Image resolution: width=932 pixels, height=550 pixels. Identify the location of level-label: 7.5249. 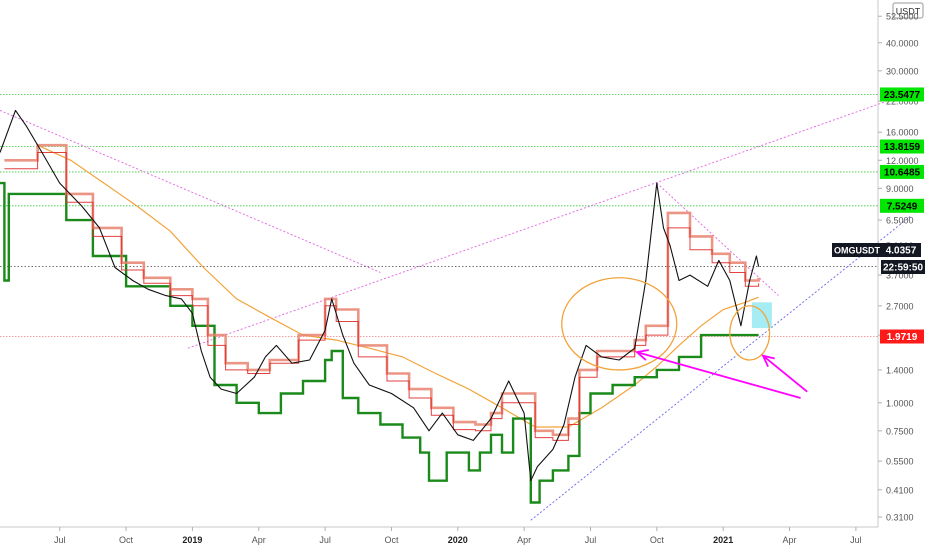
(902, 206).